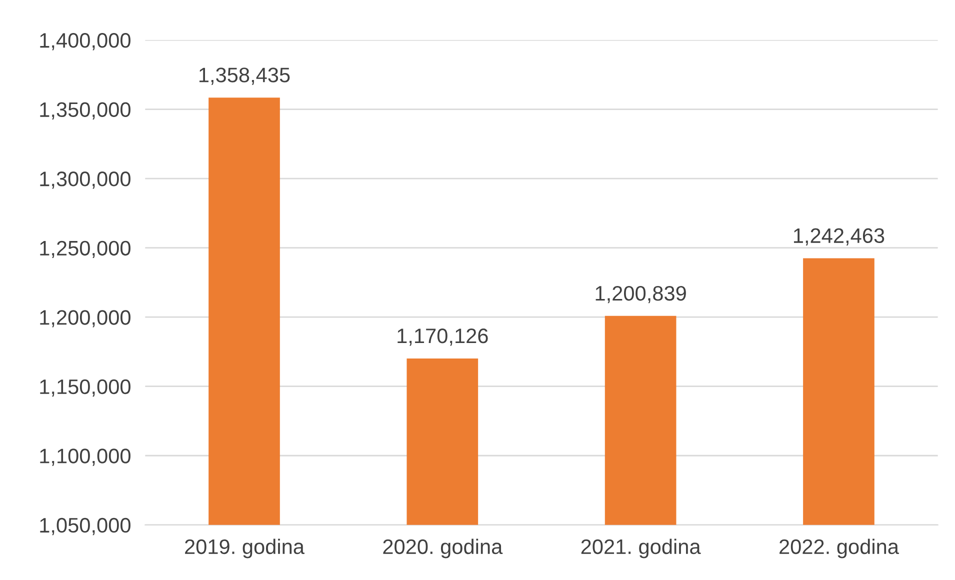  I want to click on y-tick-label: 1,150,000, so click(85, 388).